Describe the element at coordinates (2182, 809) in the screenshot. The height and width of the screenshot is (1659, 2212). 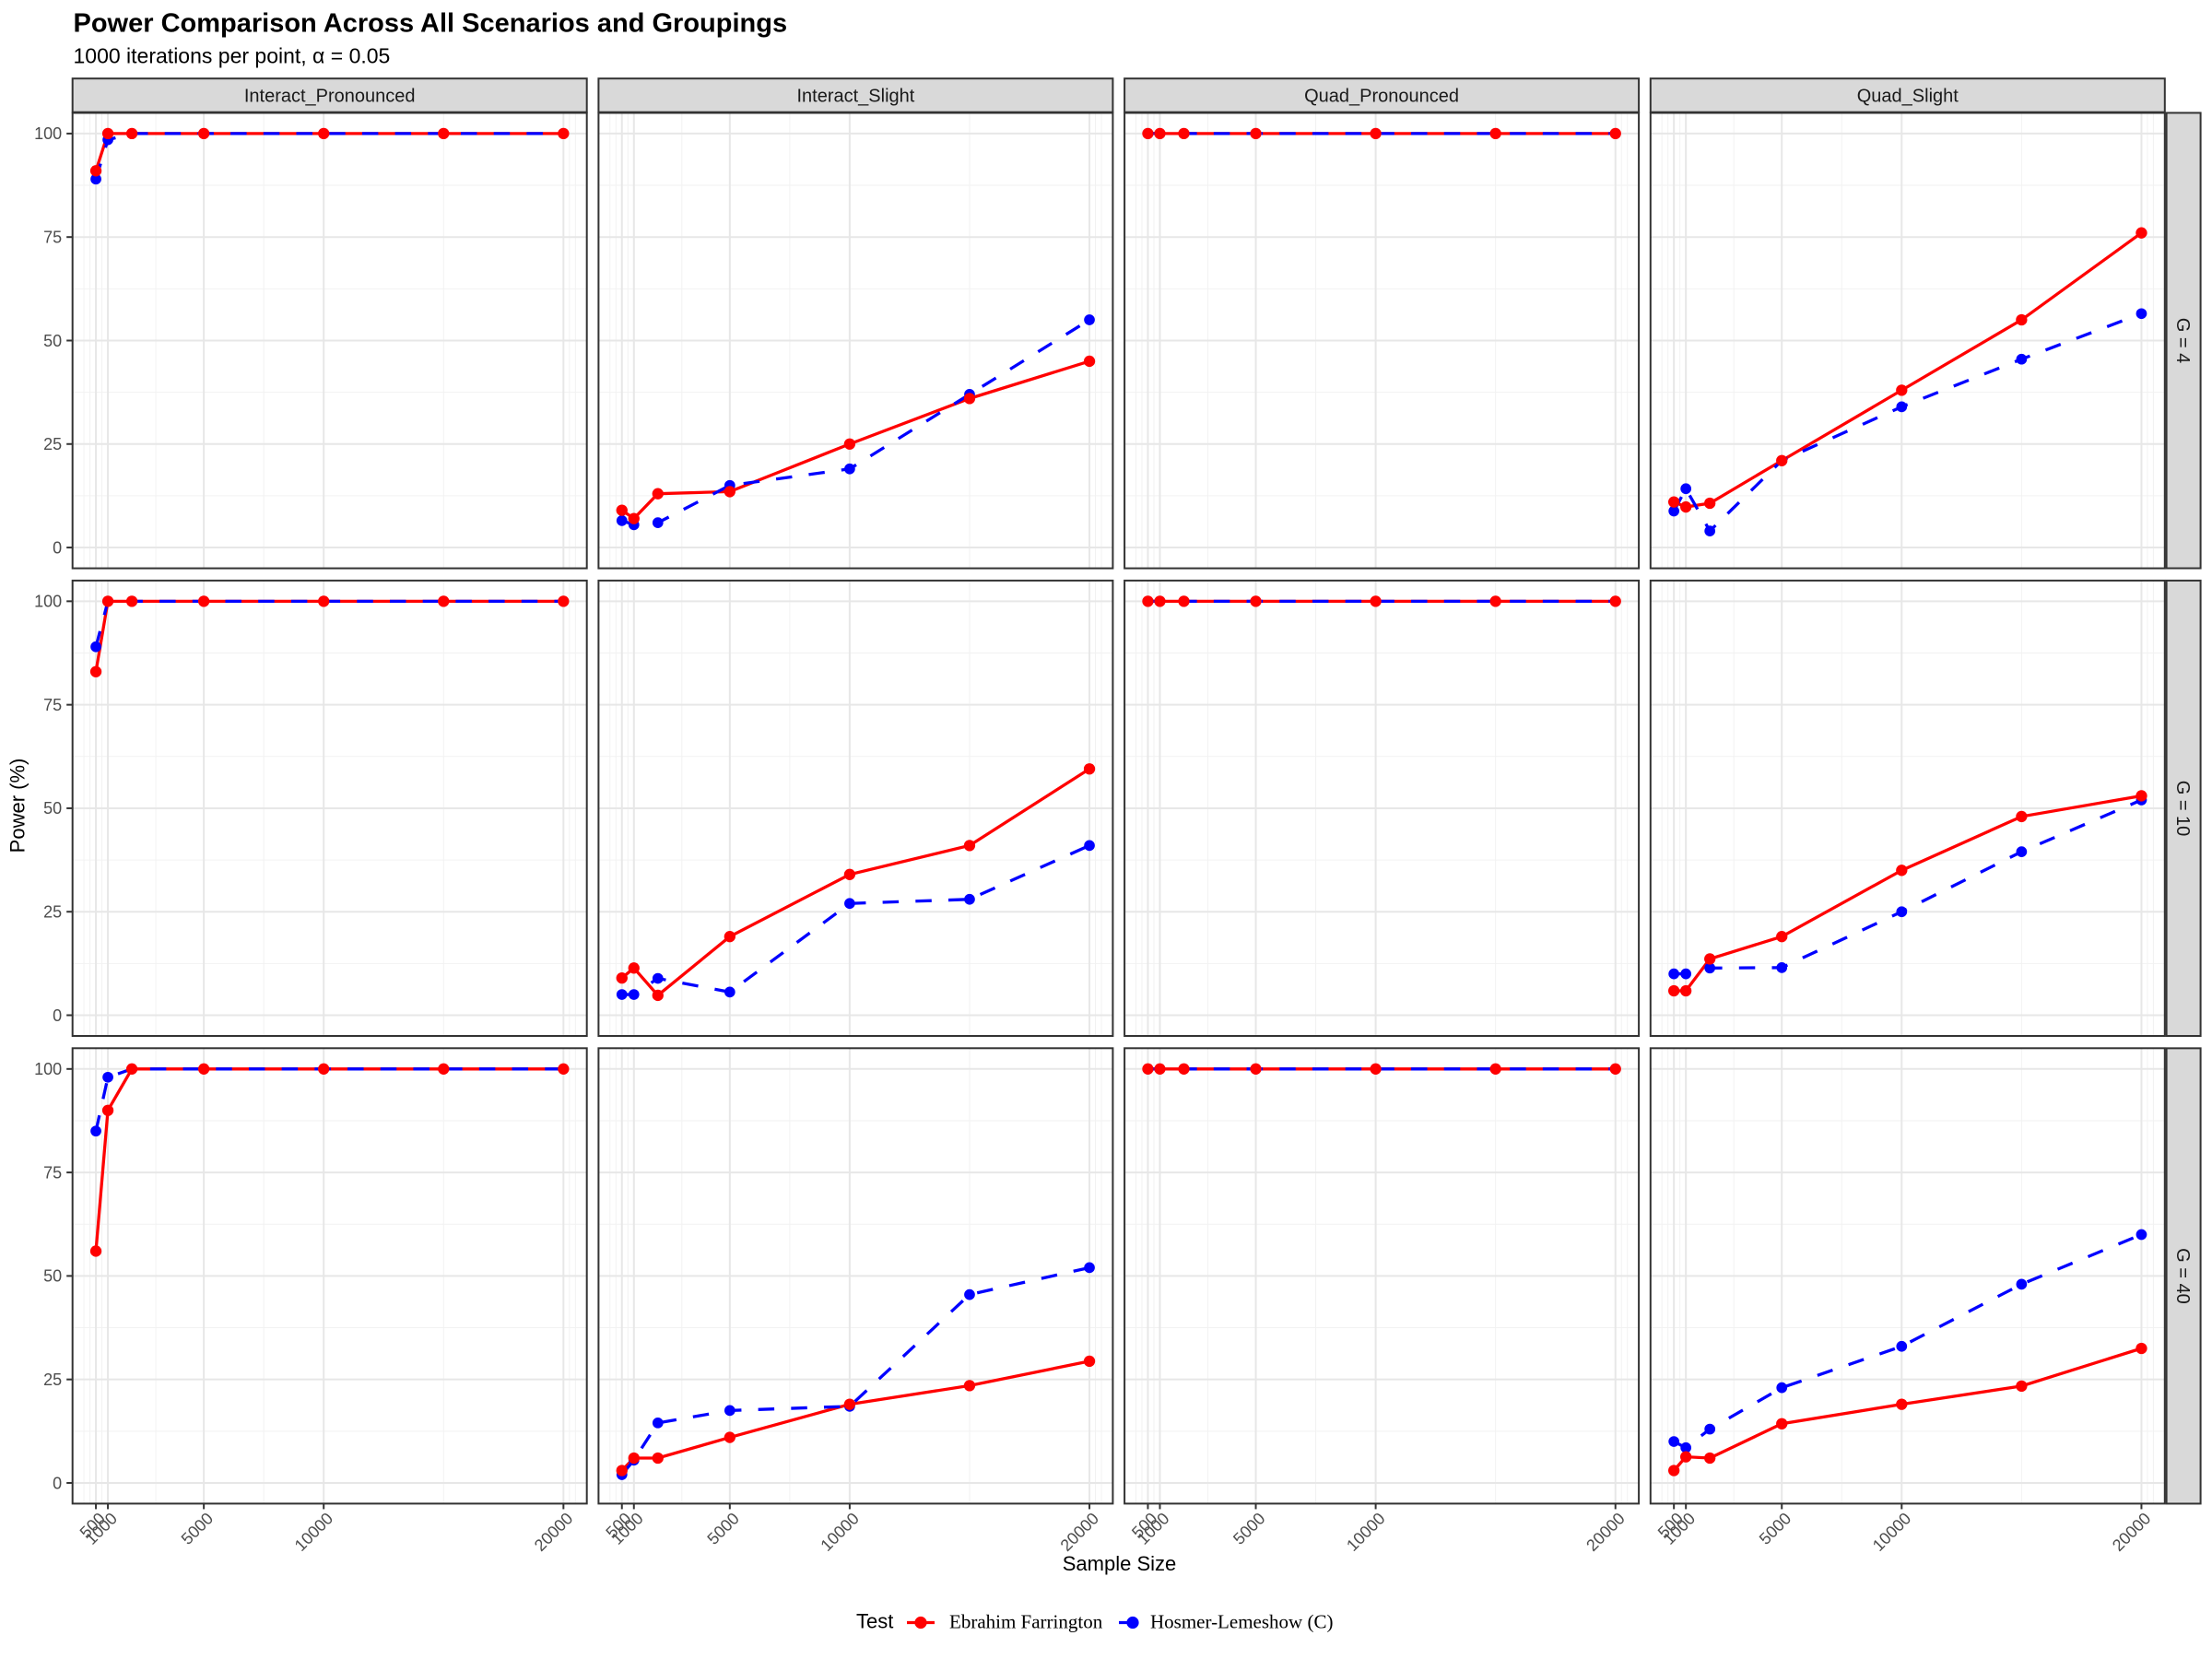
I see `svg-text: G = 10` at that location.